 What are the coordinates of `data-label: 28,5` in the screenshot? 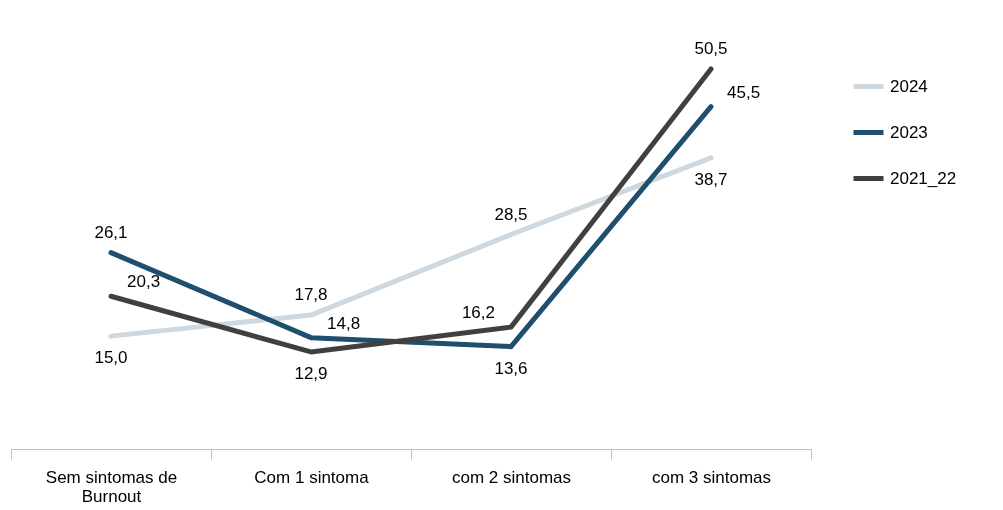 It's located at (511, 214).